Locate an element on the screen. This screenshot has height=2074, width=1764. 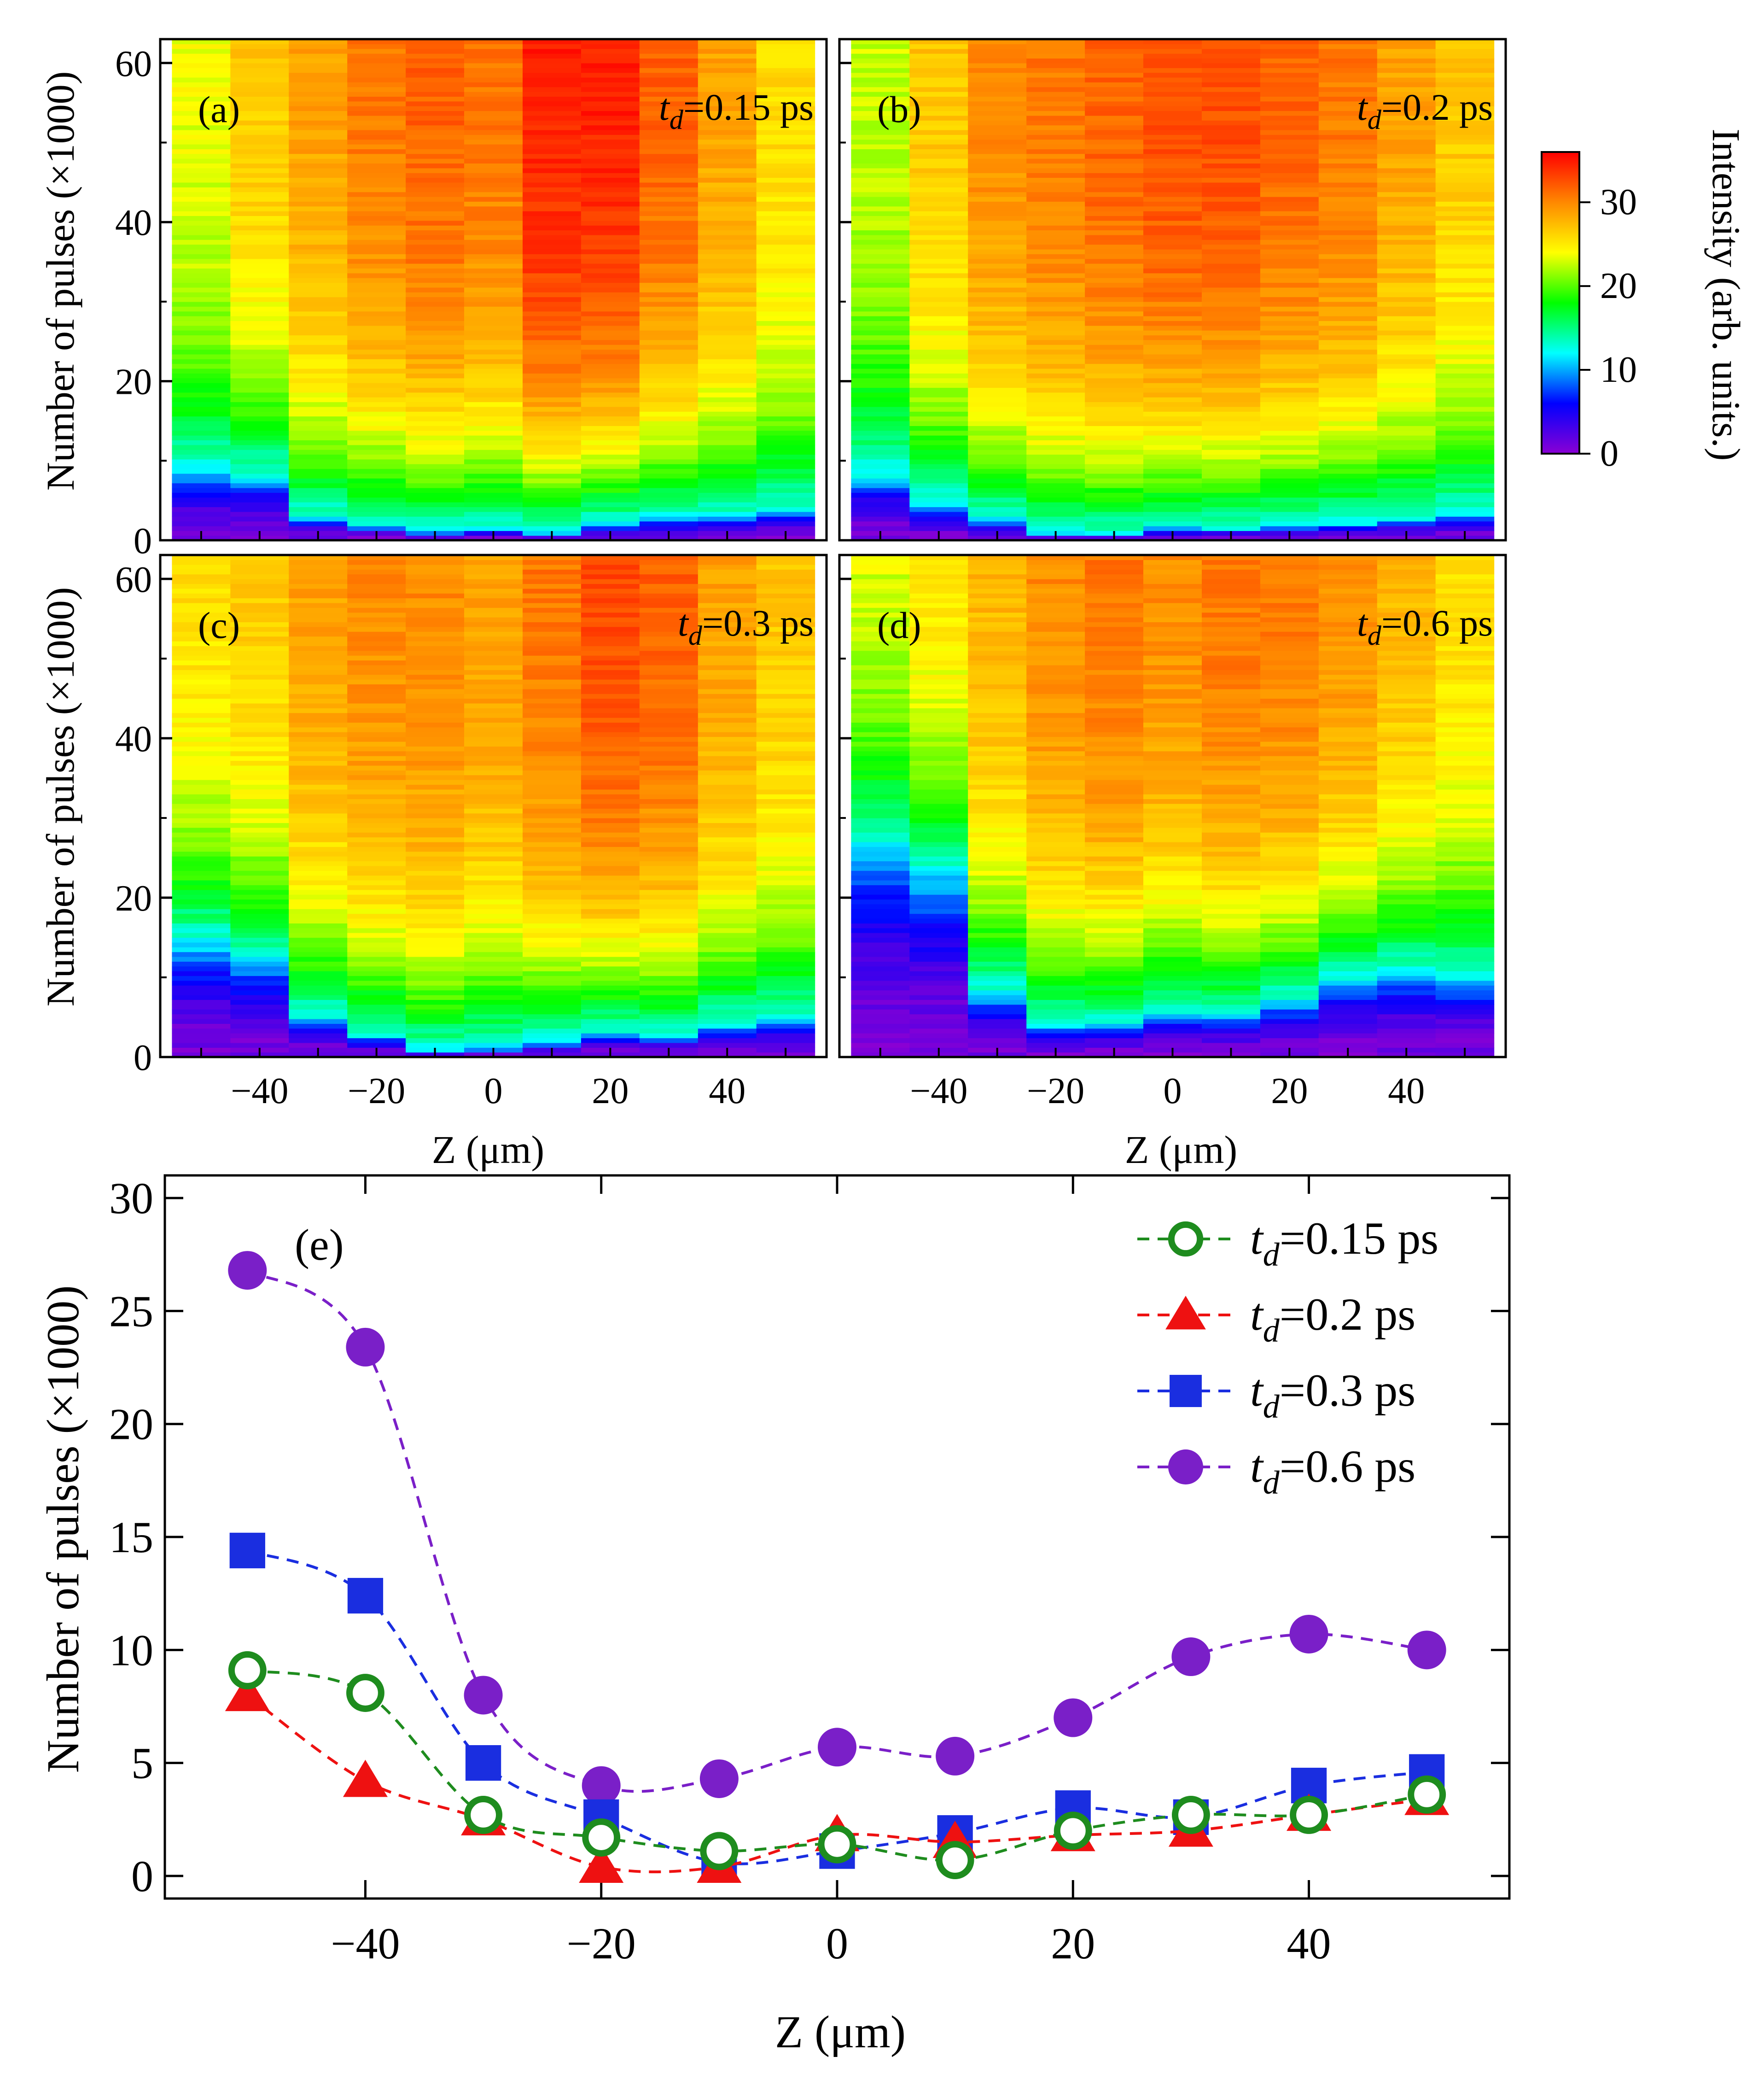
legend-t: t is located at coordinates (1257, 1466).